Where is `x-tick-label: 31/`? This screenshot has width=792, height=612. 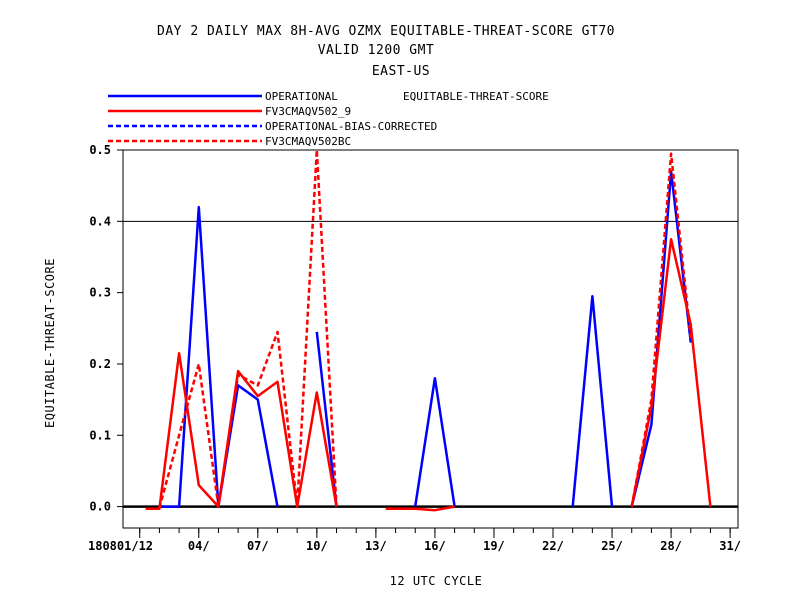 x-tick-label: 31/ is located at coordinates (730, 546).